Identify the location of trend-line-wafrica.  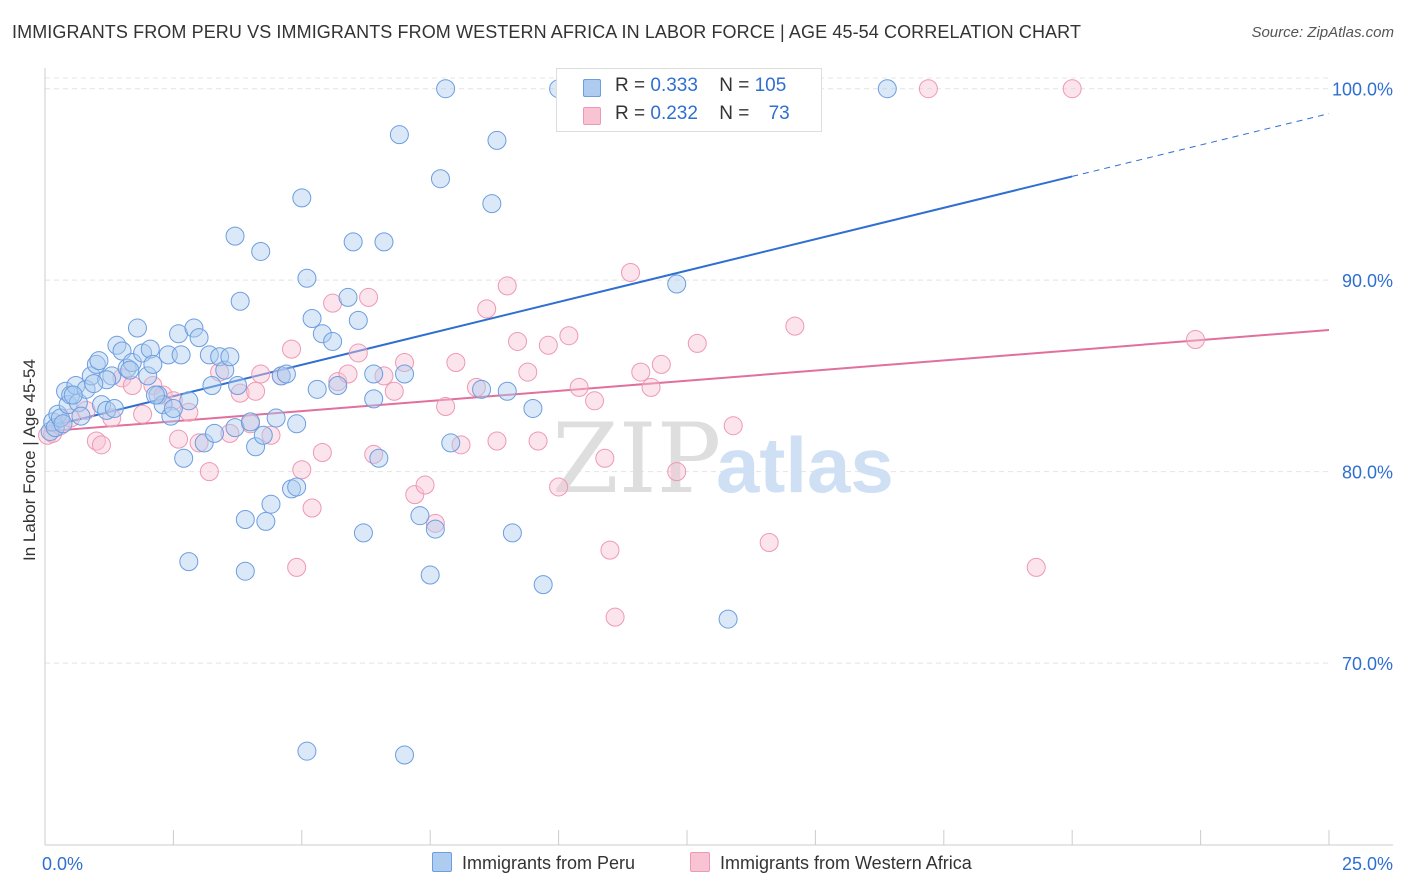
(687, 380).